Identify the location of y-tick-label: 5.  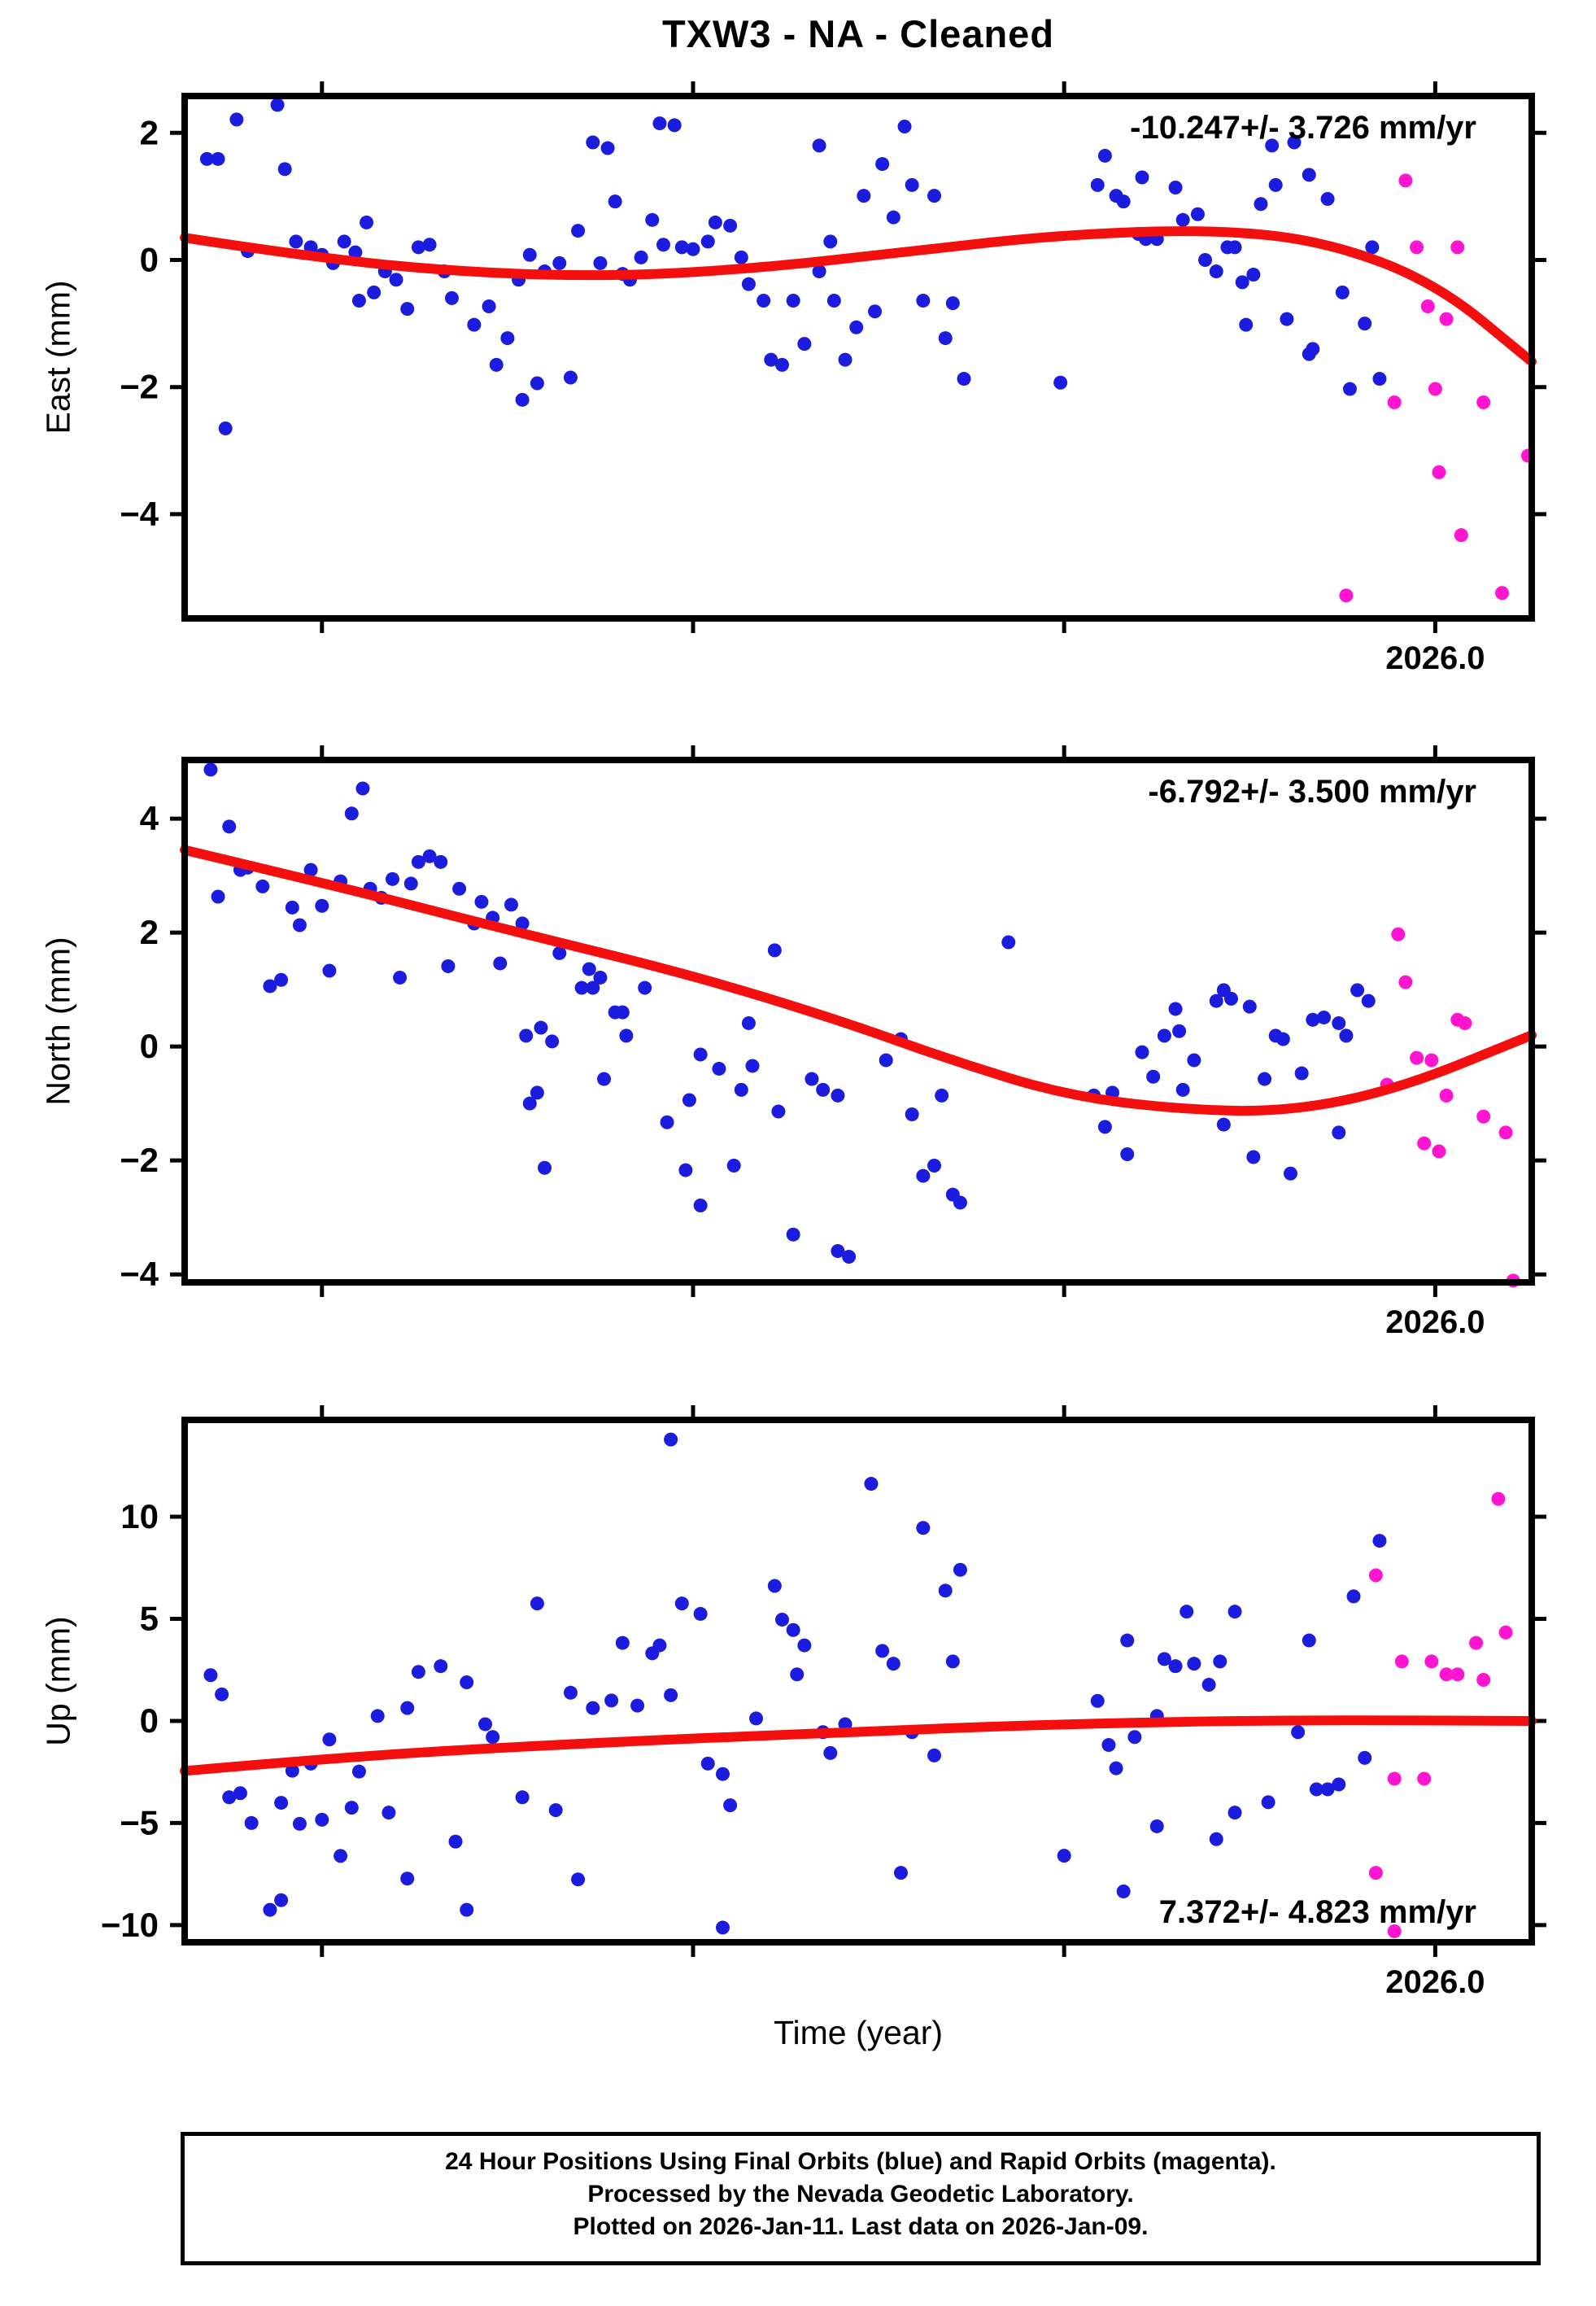
(149, 1618).